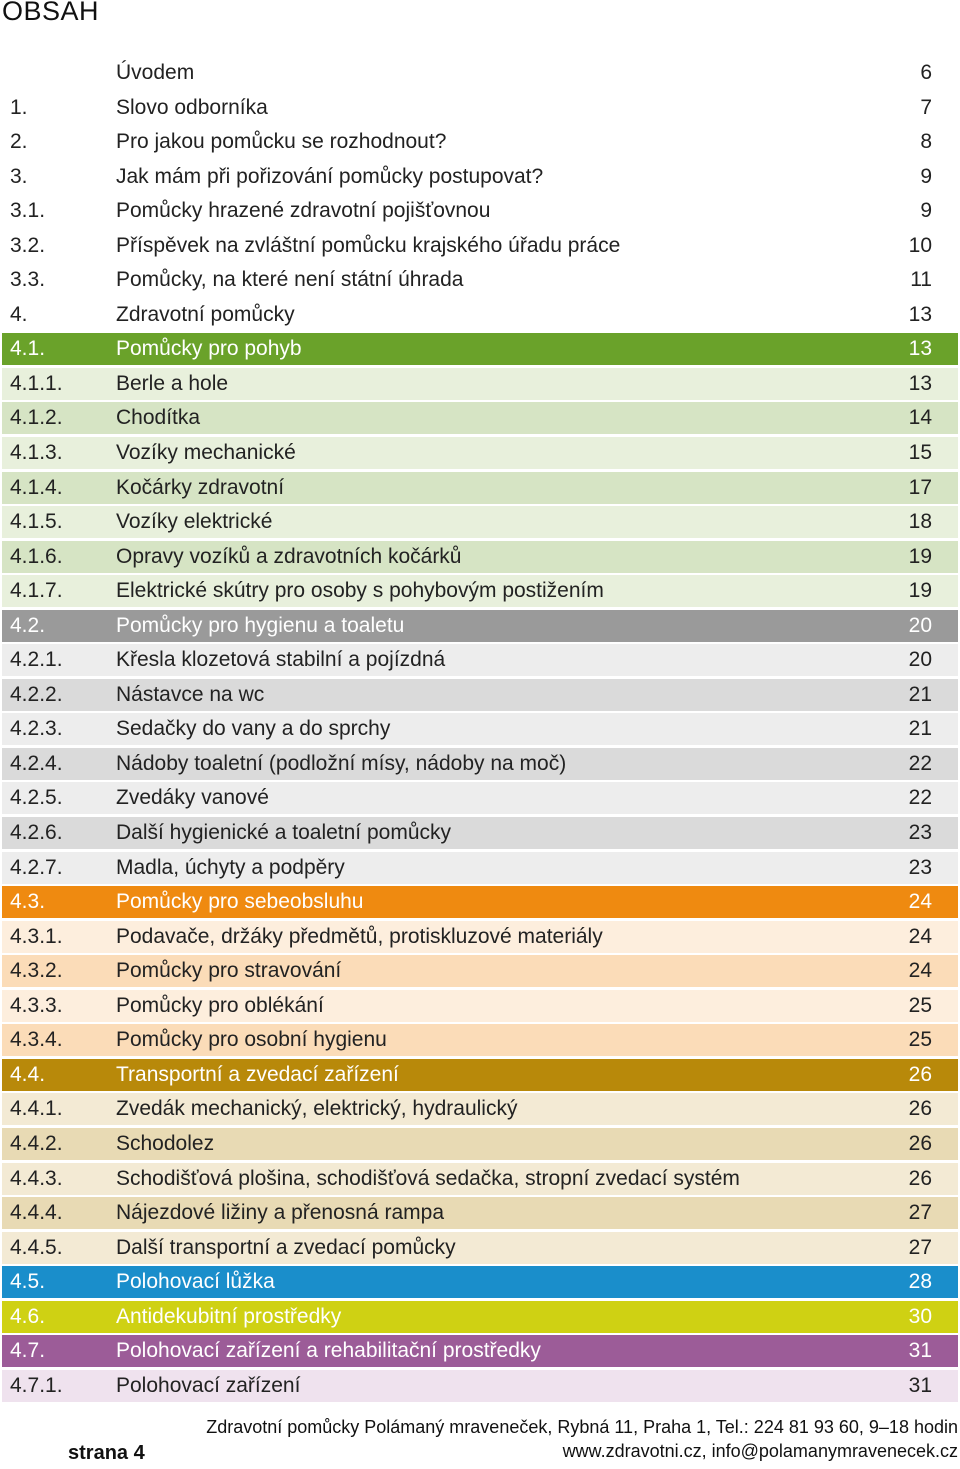 This screenshot has width=960, height=1469. What do you see at coordinates (480, 107) in the screenshot?
I see `toc-row: 1. Slovo odborníka 7` at bounding box center [480, 107].